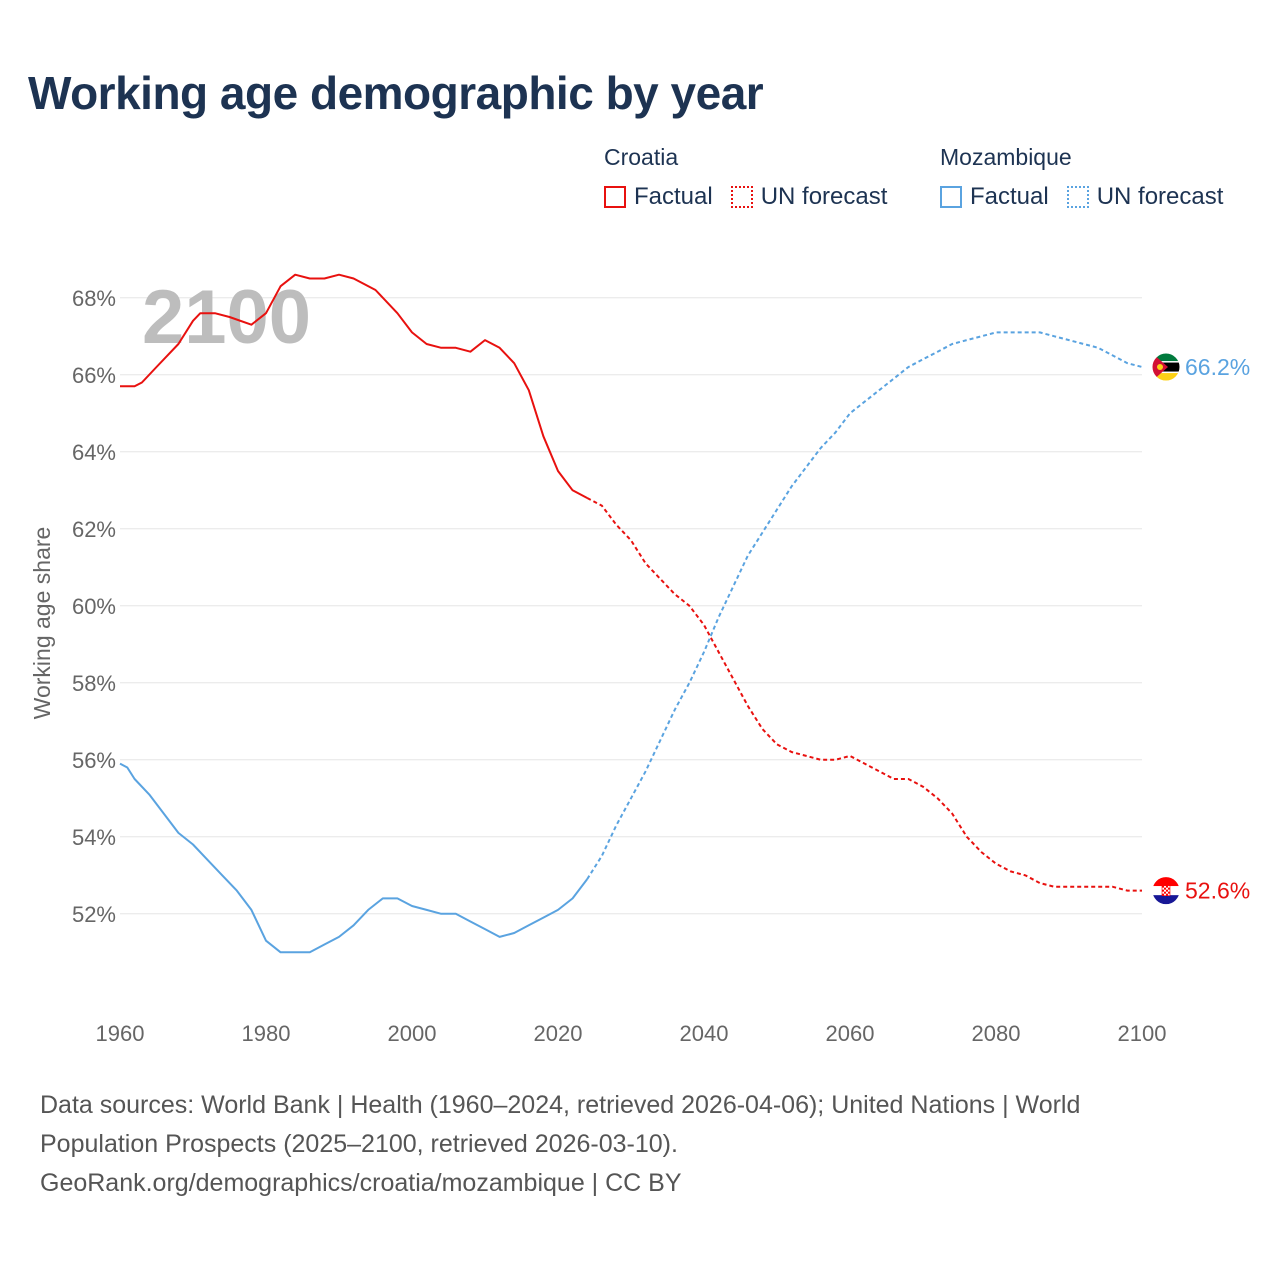 This screenshot has height=1280, width=1280. I want to click on legend-mozambique-forecast: UN forecast, so click(1145, 197).